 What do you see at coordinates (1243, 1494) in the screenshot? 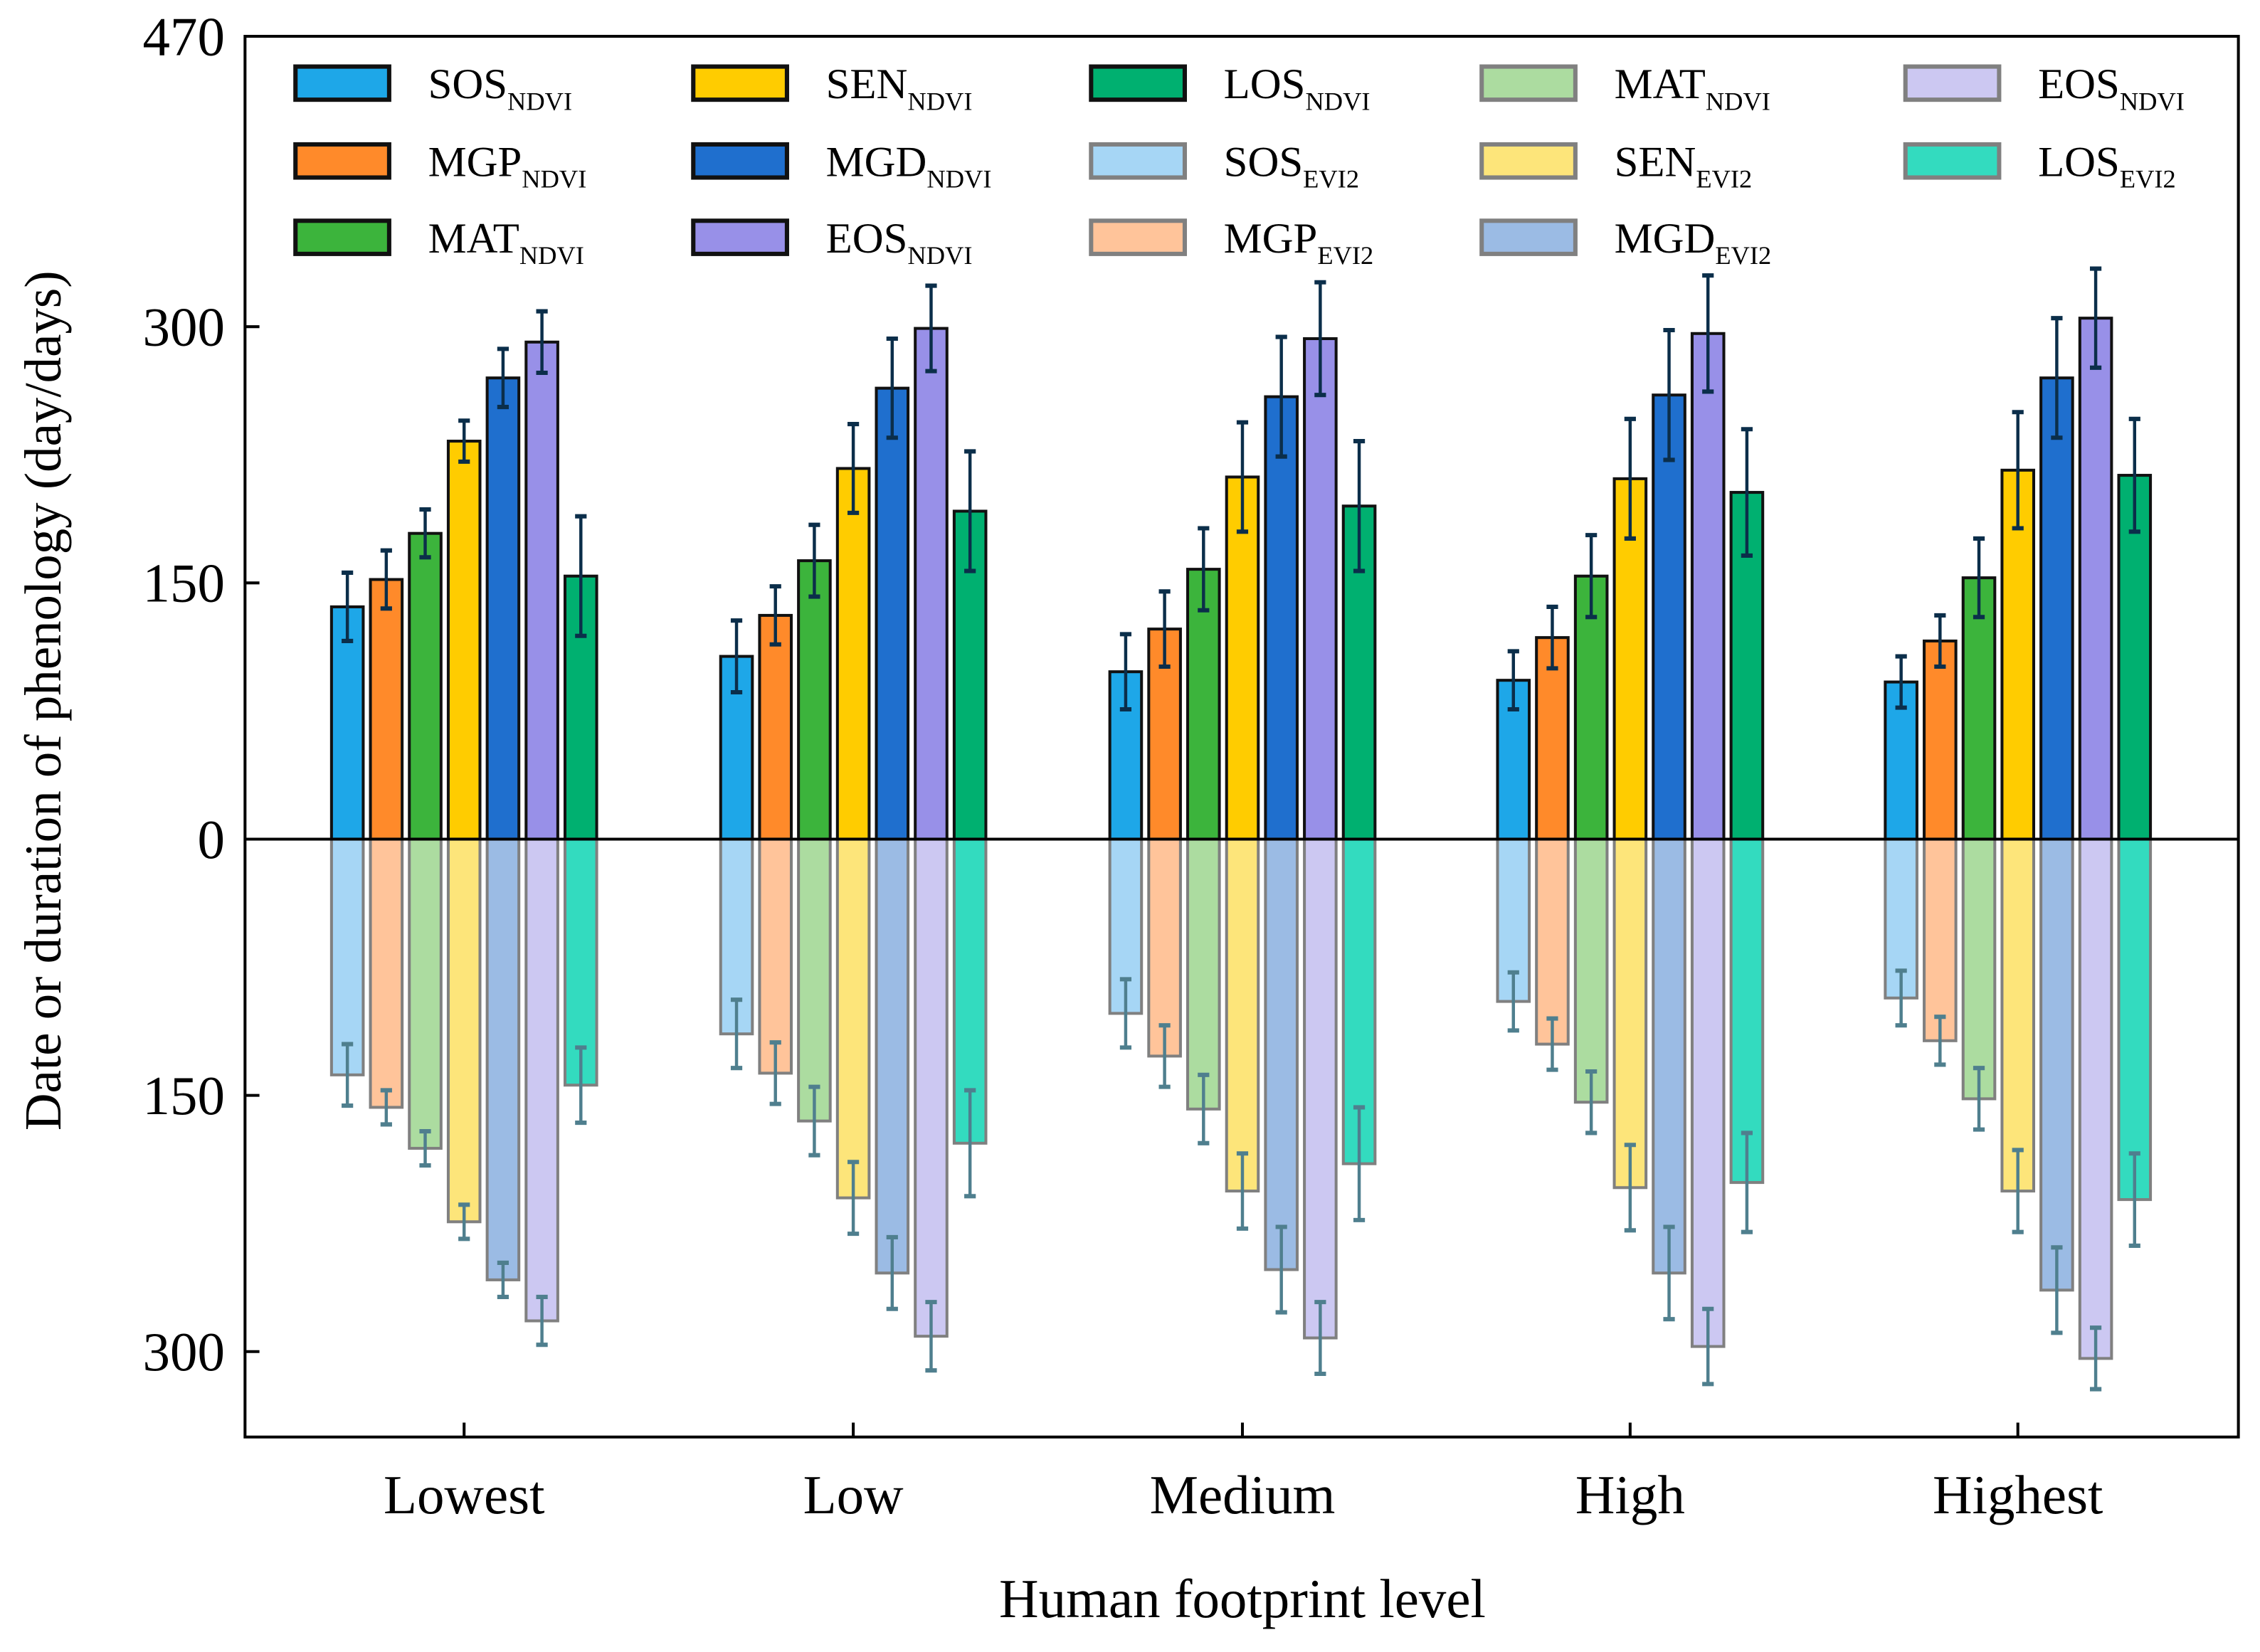
I see `x-tick-label: Medium` at bounding box center [1243, 1494].